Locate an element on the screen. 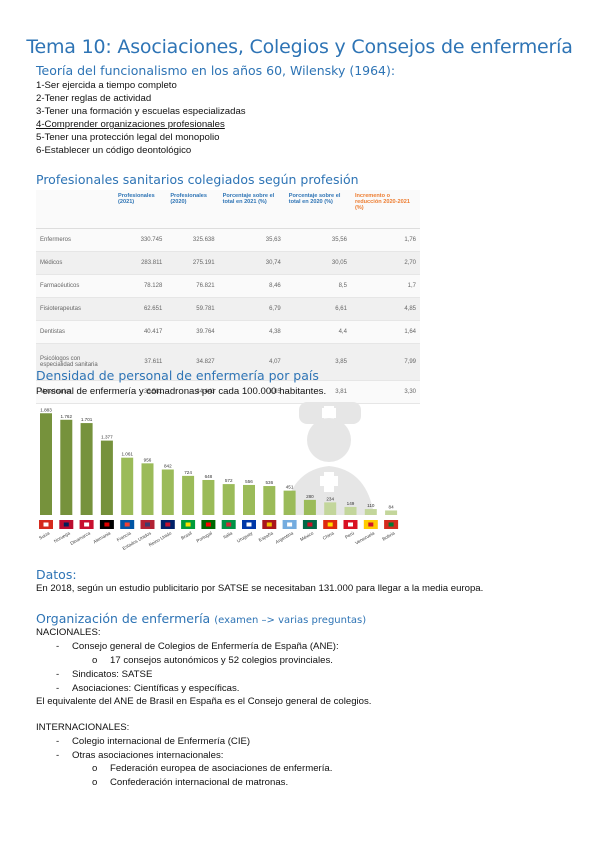 Image resolution: width=599 pixels, height=848 pixels. table-cell: 3,30 is located at coordinates (385, 392).